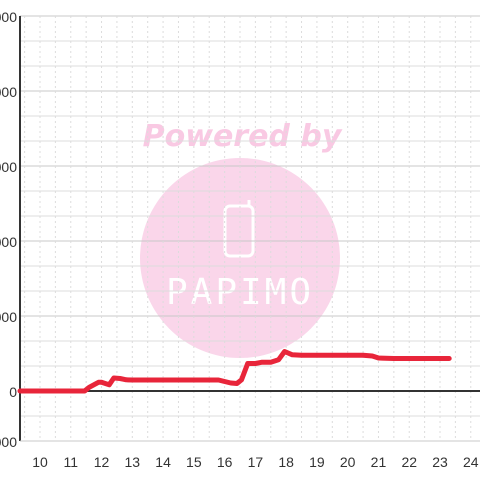 This screenshot has width=480, height=485. Describe the element at coordinates (243, 136) in the screenshot. I see `watermark-powered-by: Powered by` at that location.